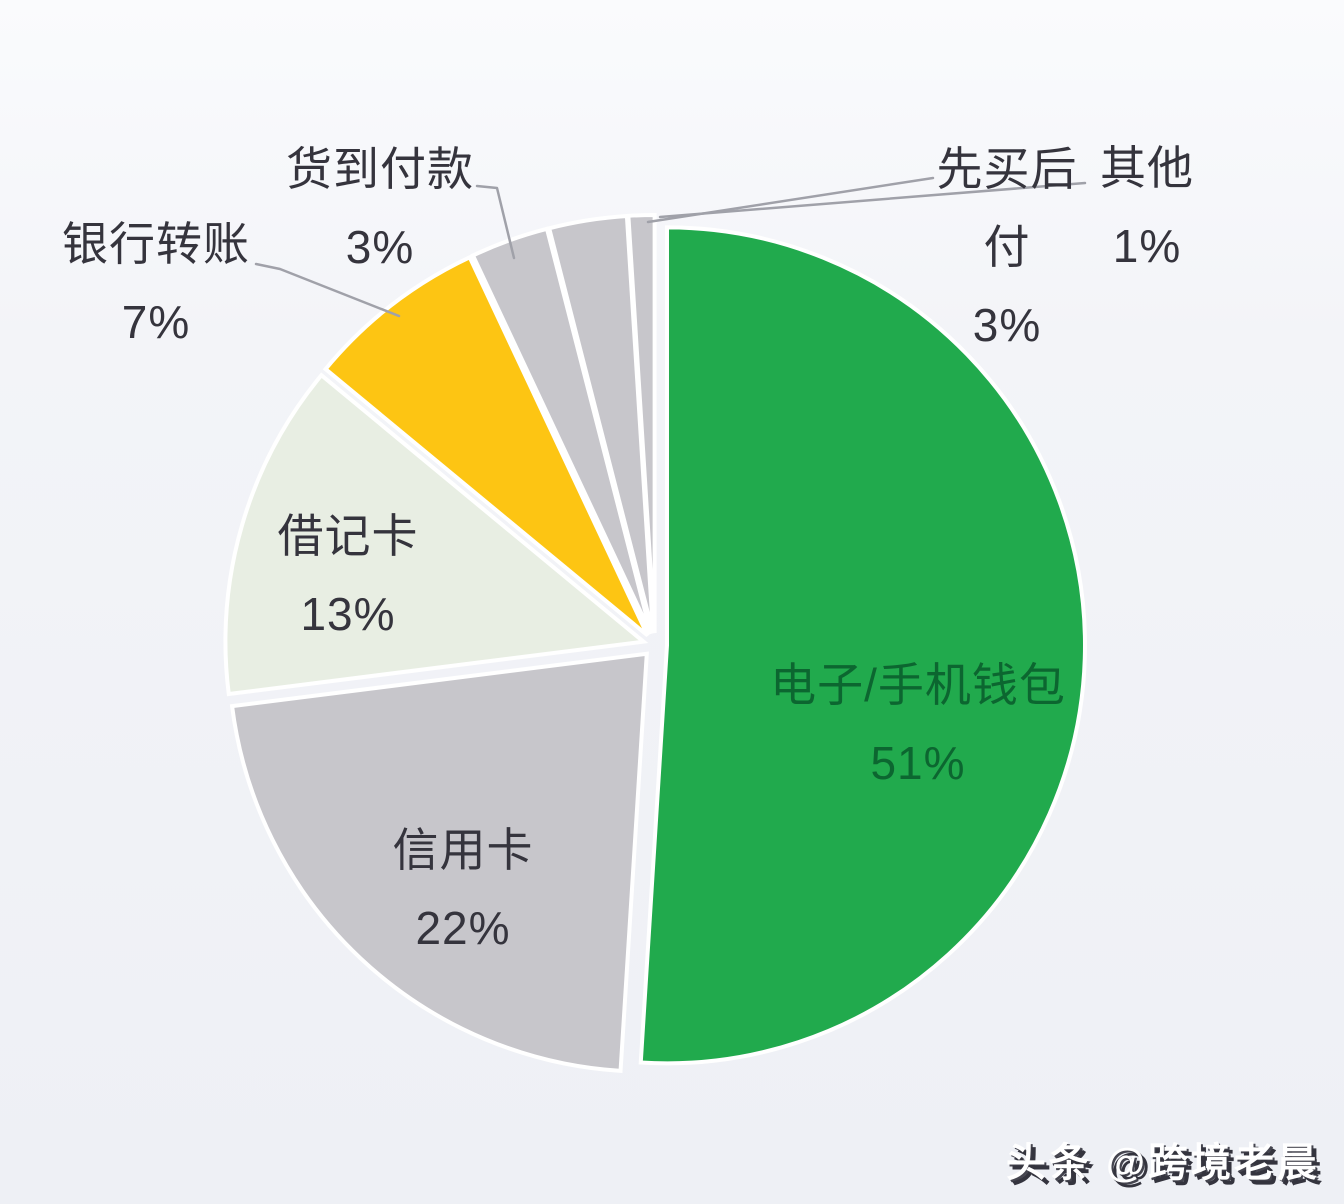 This screenshot has height=1204, width=1344. What do you see at coordinates (1147, 168) in the screenshot?
I see `label-other-text: 其他` at bounding box center [1147, 168].